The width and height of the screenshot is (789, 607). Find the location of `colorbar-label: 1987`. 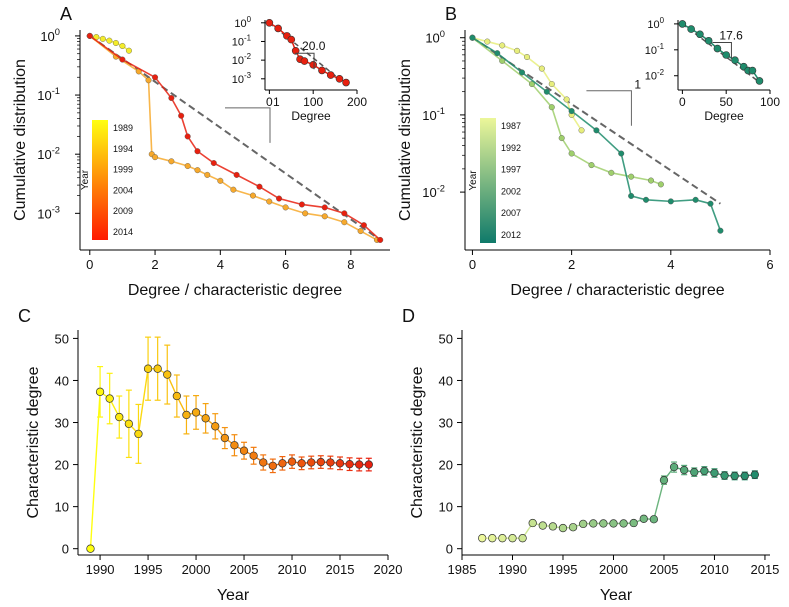

colorbar-label: 1987 is located at coordinates (511, 126).